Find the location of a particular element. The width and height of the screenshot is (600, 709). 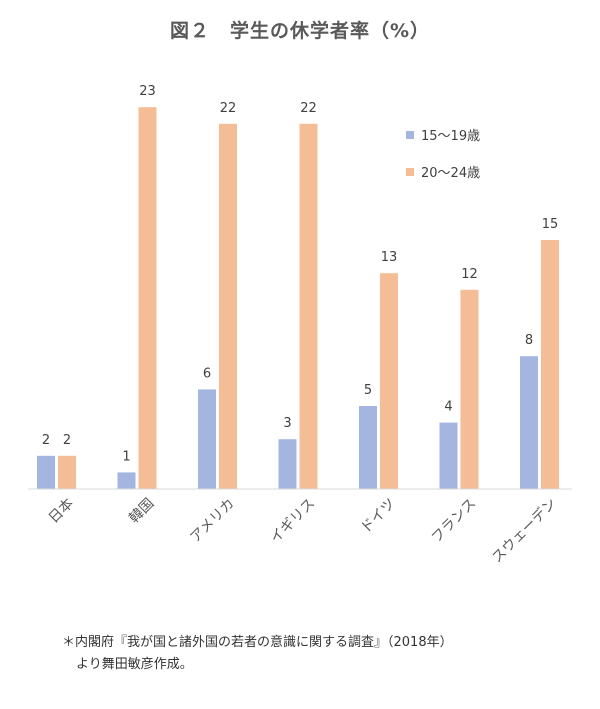

data-label-1-4: 13 is located at coordinates (389, 257).